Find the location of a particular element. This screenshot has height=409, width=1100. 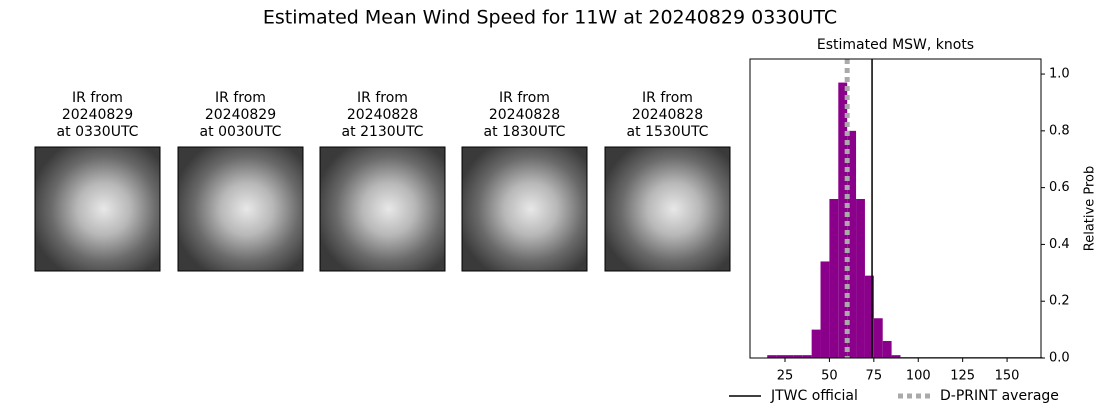

x-tick-label: 50 is located at coordinates (829, 376).